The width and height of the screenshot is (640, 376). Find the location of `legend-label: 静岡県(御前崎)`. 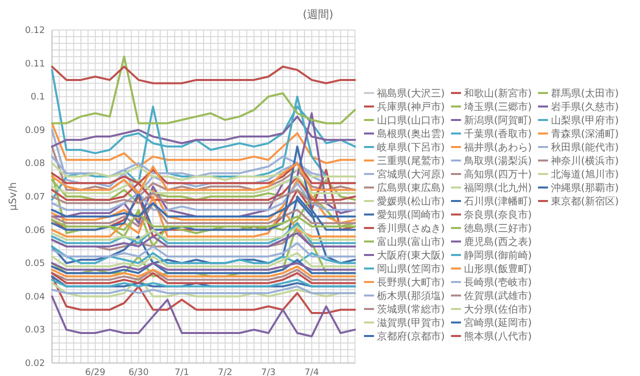

legend-label: 静岡県(御前崎) is located at coordinates (498, 256).